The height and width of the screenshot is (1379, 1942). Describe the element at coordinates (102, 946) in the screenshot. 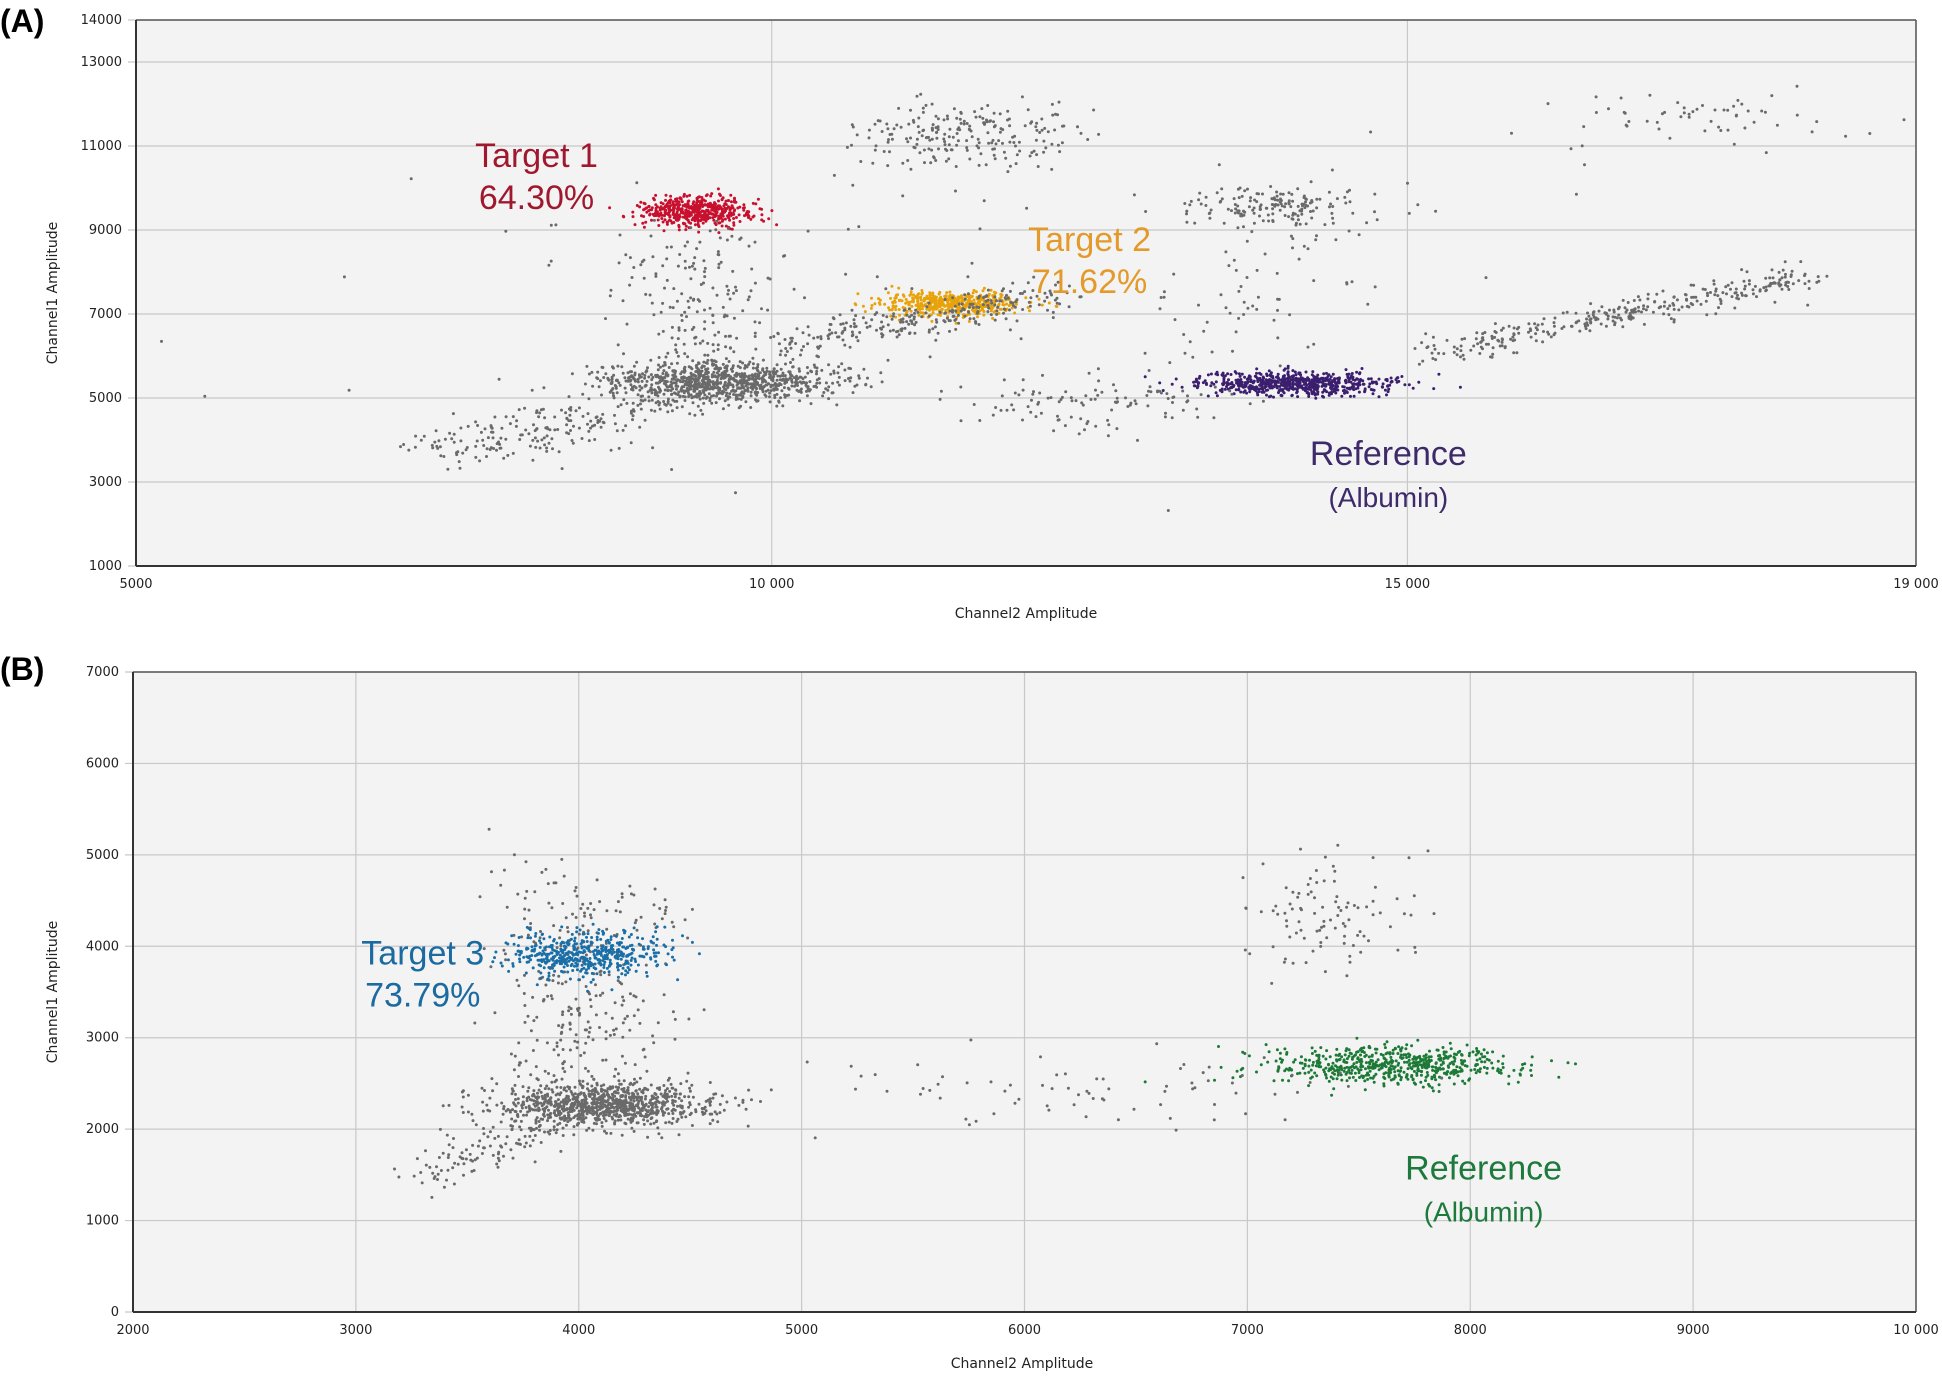

I see `y-tick-label: 4000` at that location.